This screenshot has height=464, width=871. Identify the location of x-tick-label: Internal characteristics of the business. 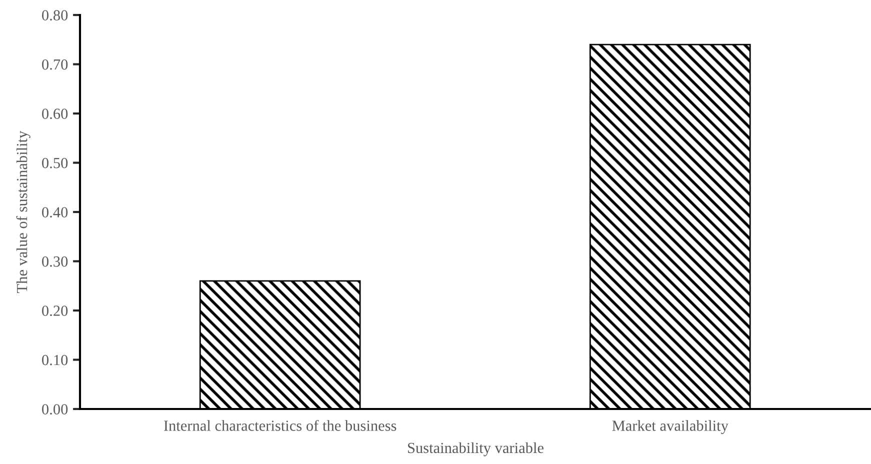
(280, 425).